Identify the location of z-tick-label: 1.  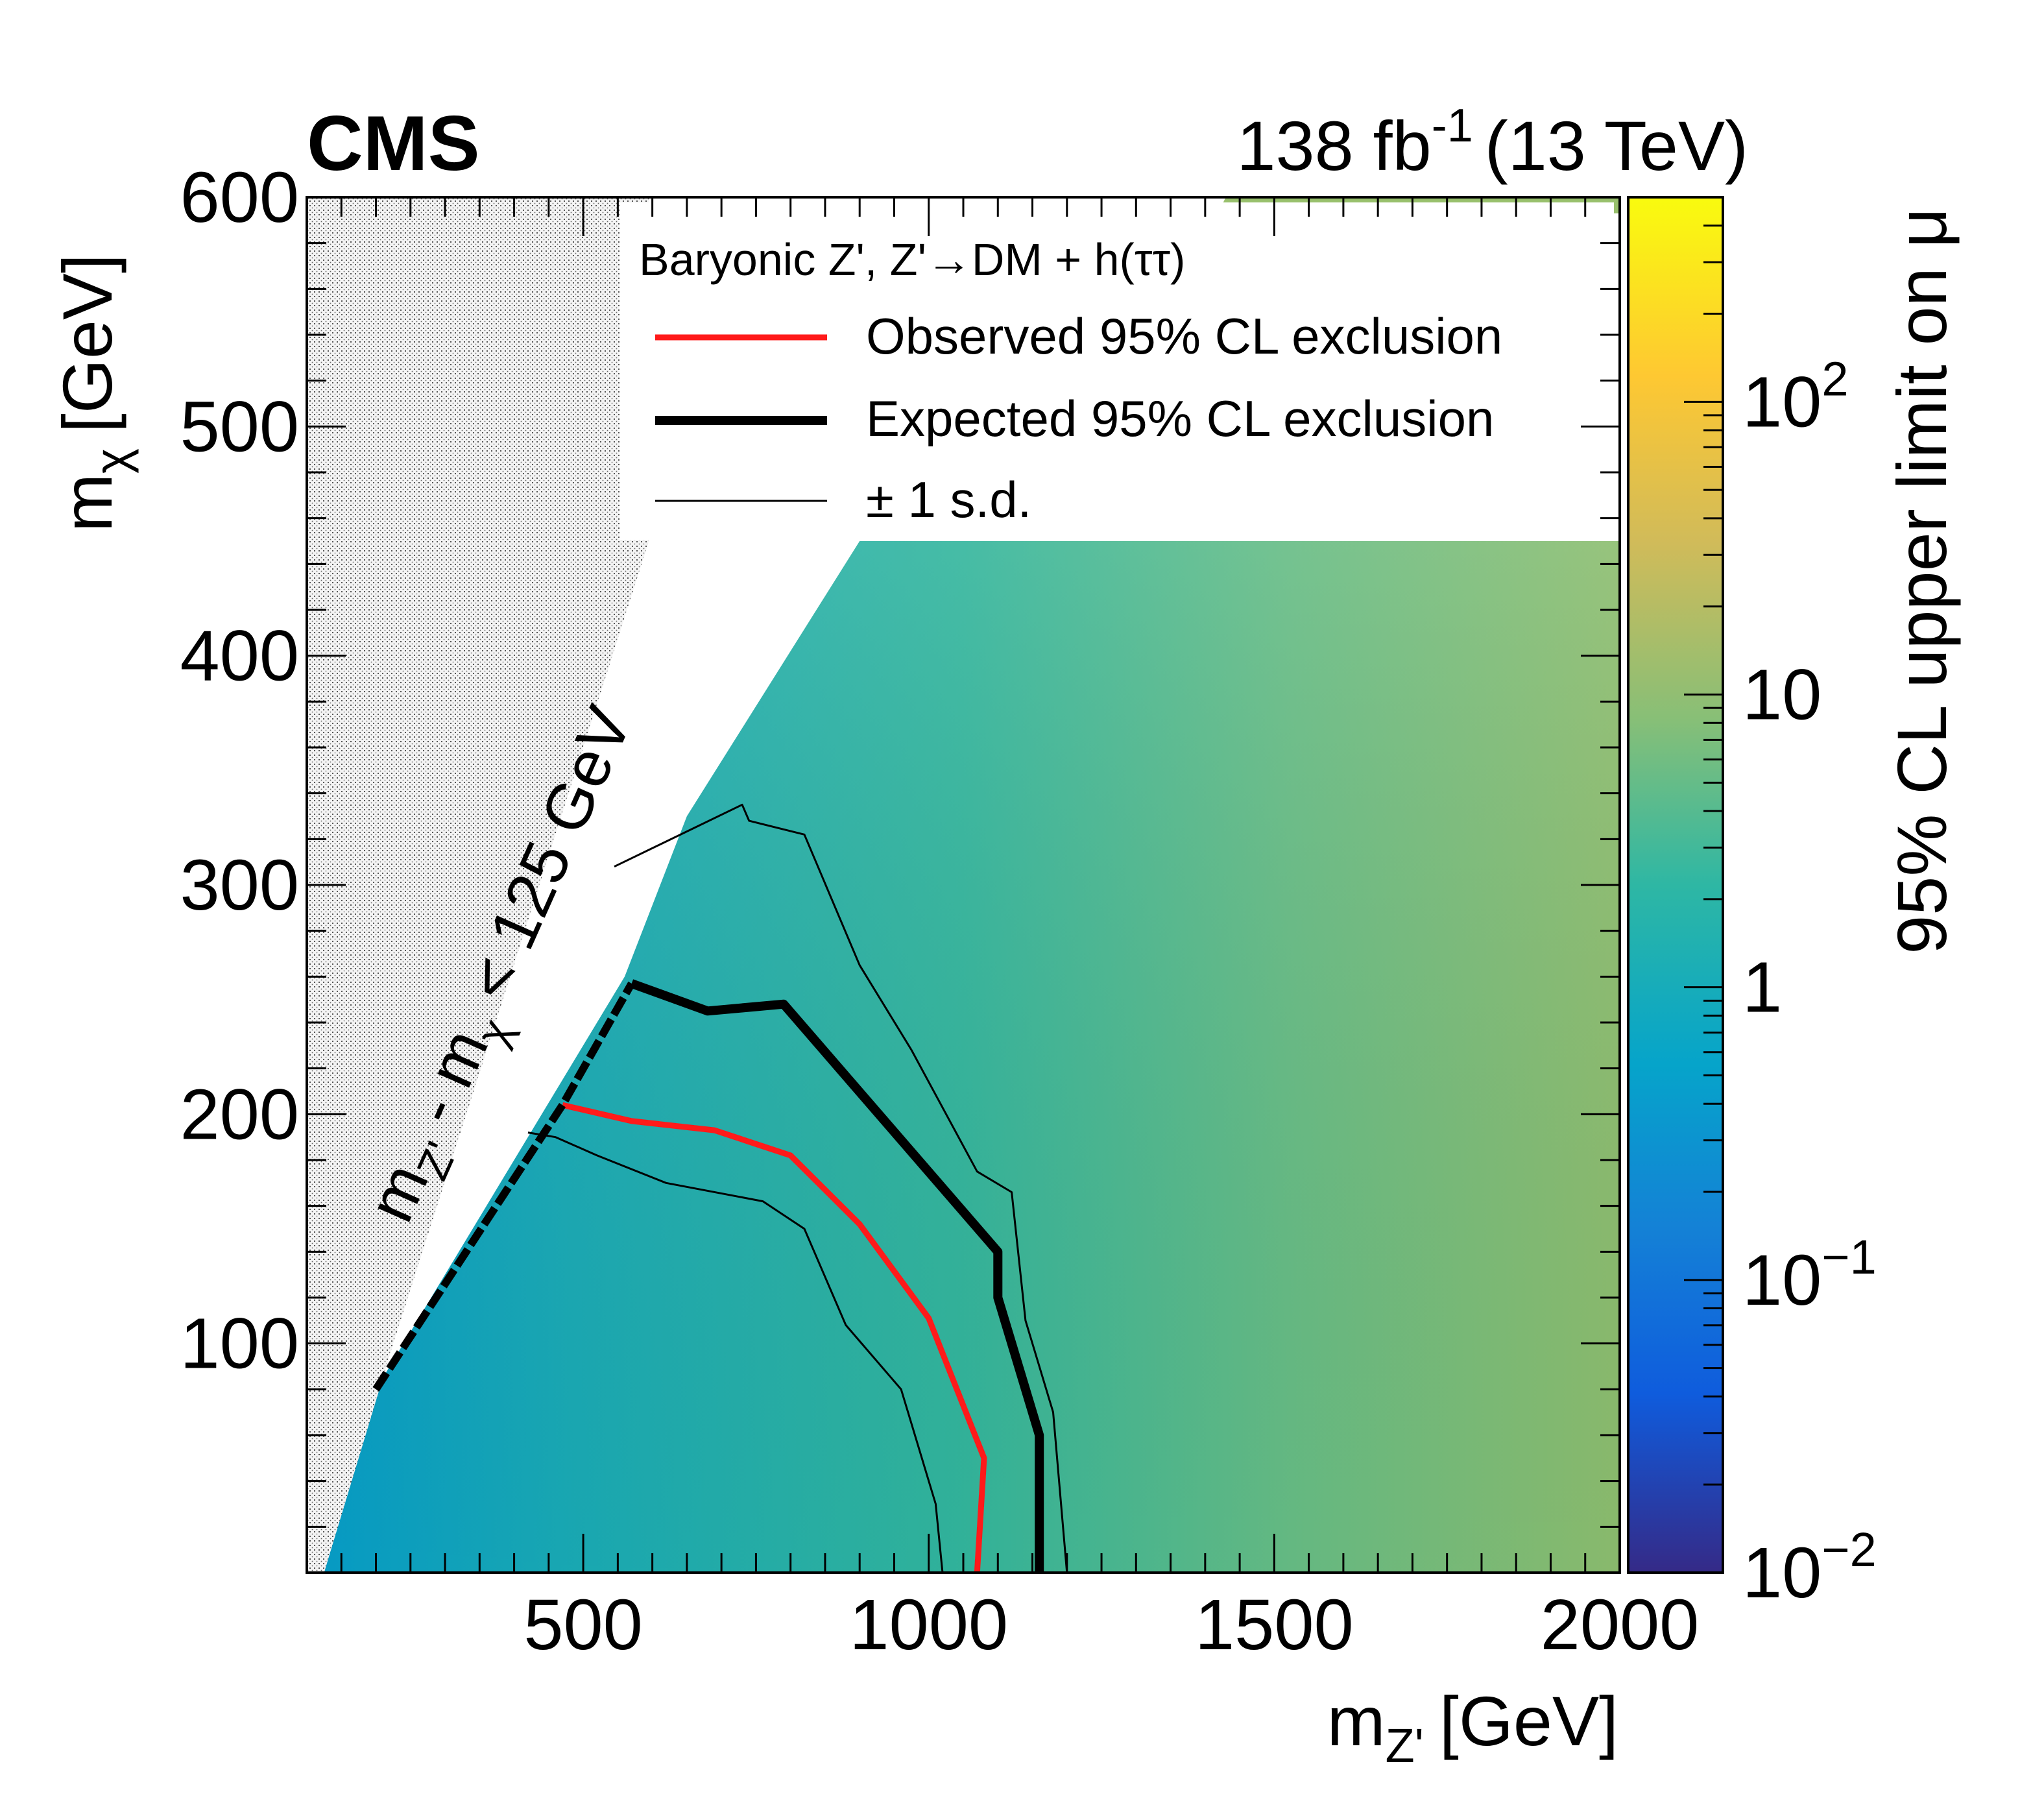
(1762, 988).